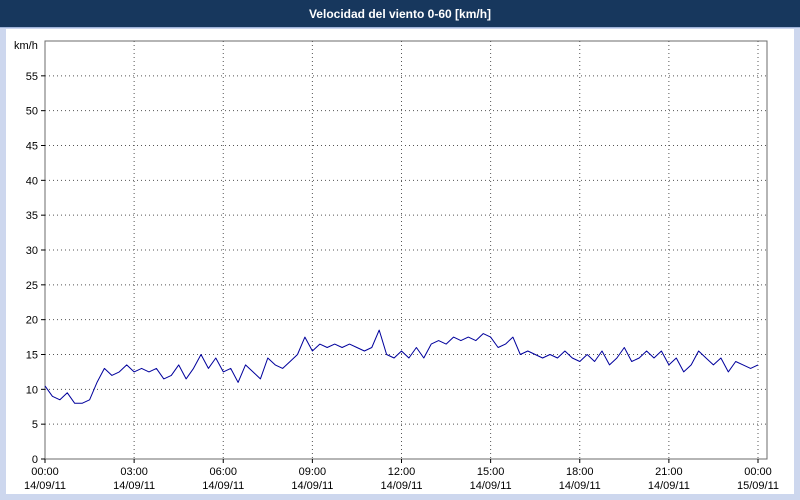  I want to click on y-axis-label: 30, so click(32, 251).